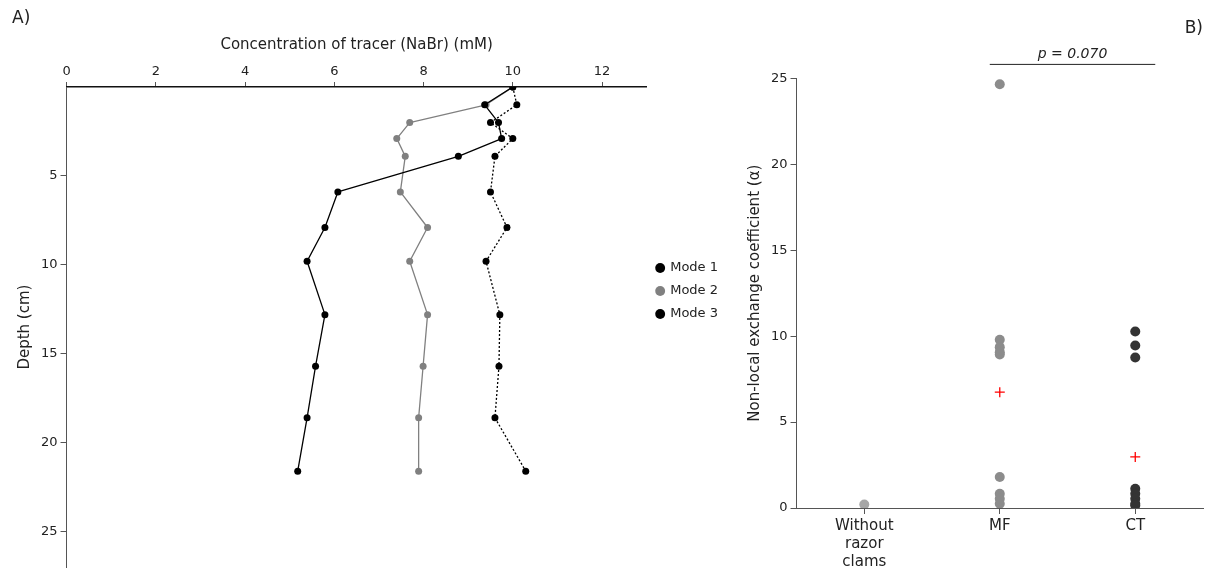 Image resolution: width=1229 pixels, height=585 pixels. I want to click on x-tick-label: Without razor clams, so click(864, 542).